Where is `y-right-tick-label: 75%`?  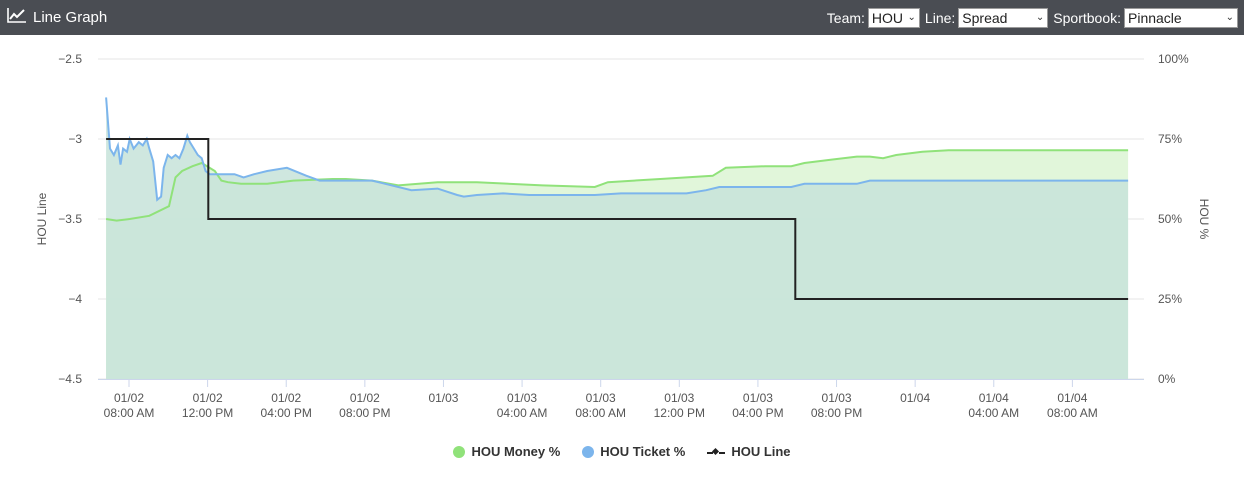
y-right-tick-label: 75% is located at coordinates (1170, 139).